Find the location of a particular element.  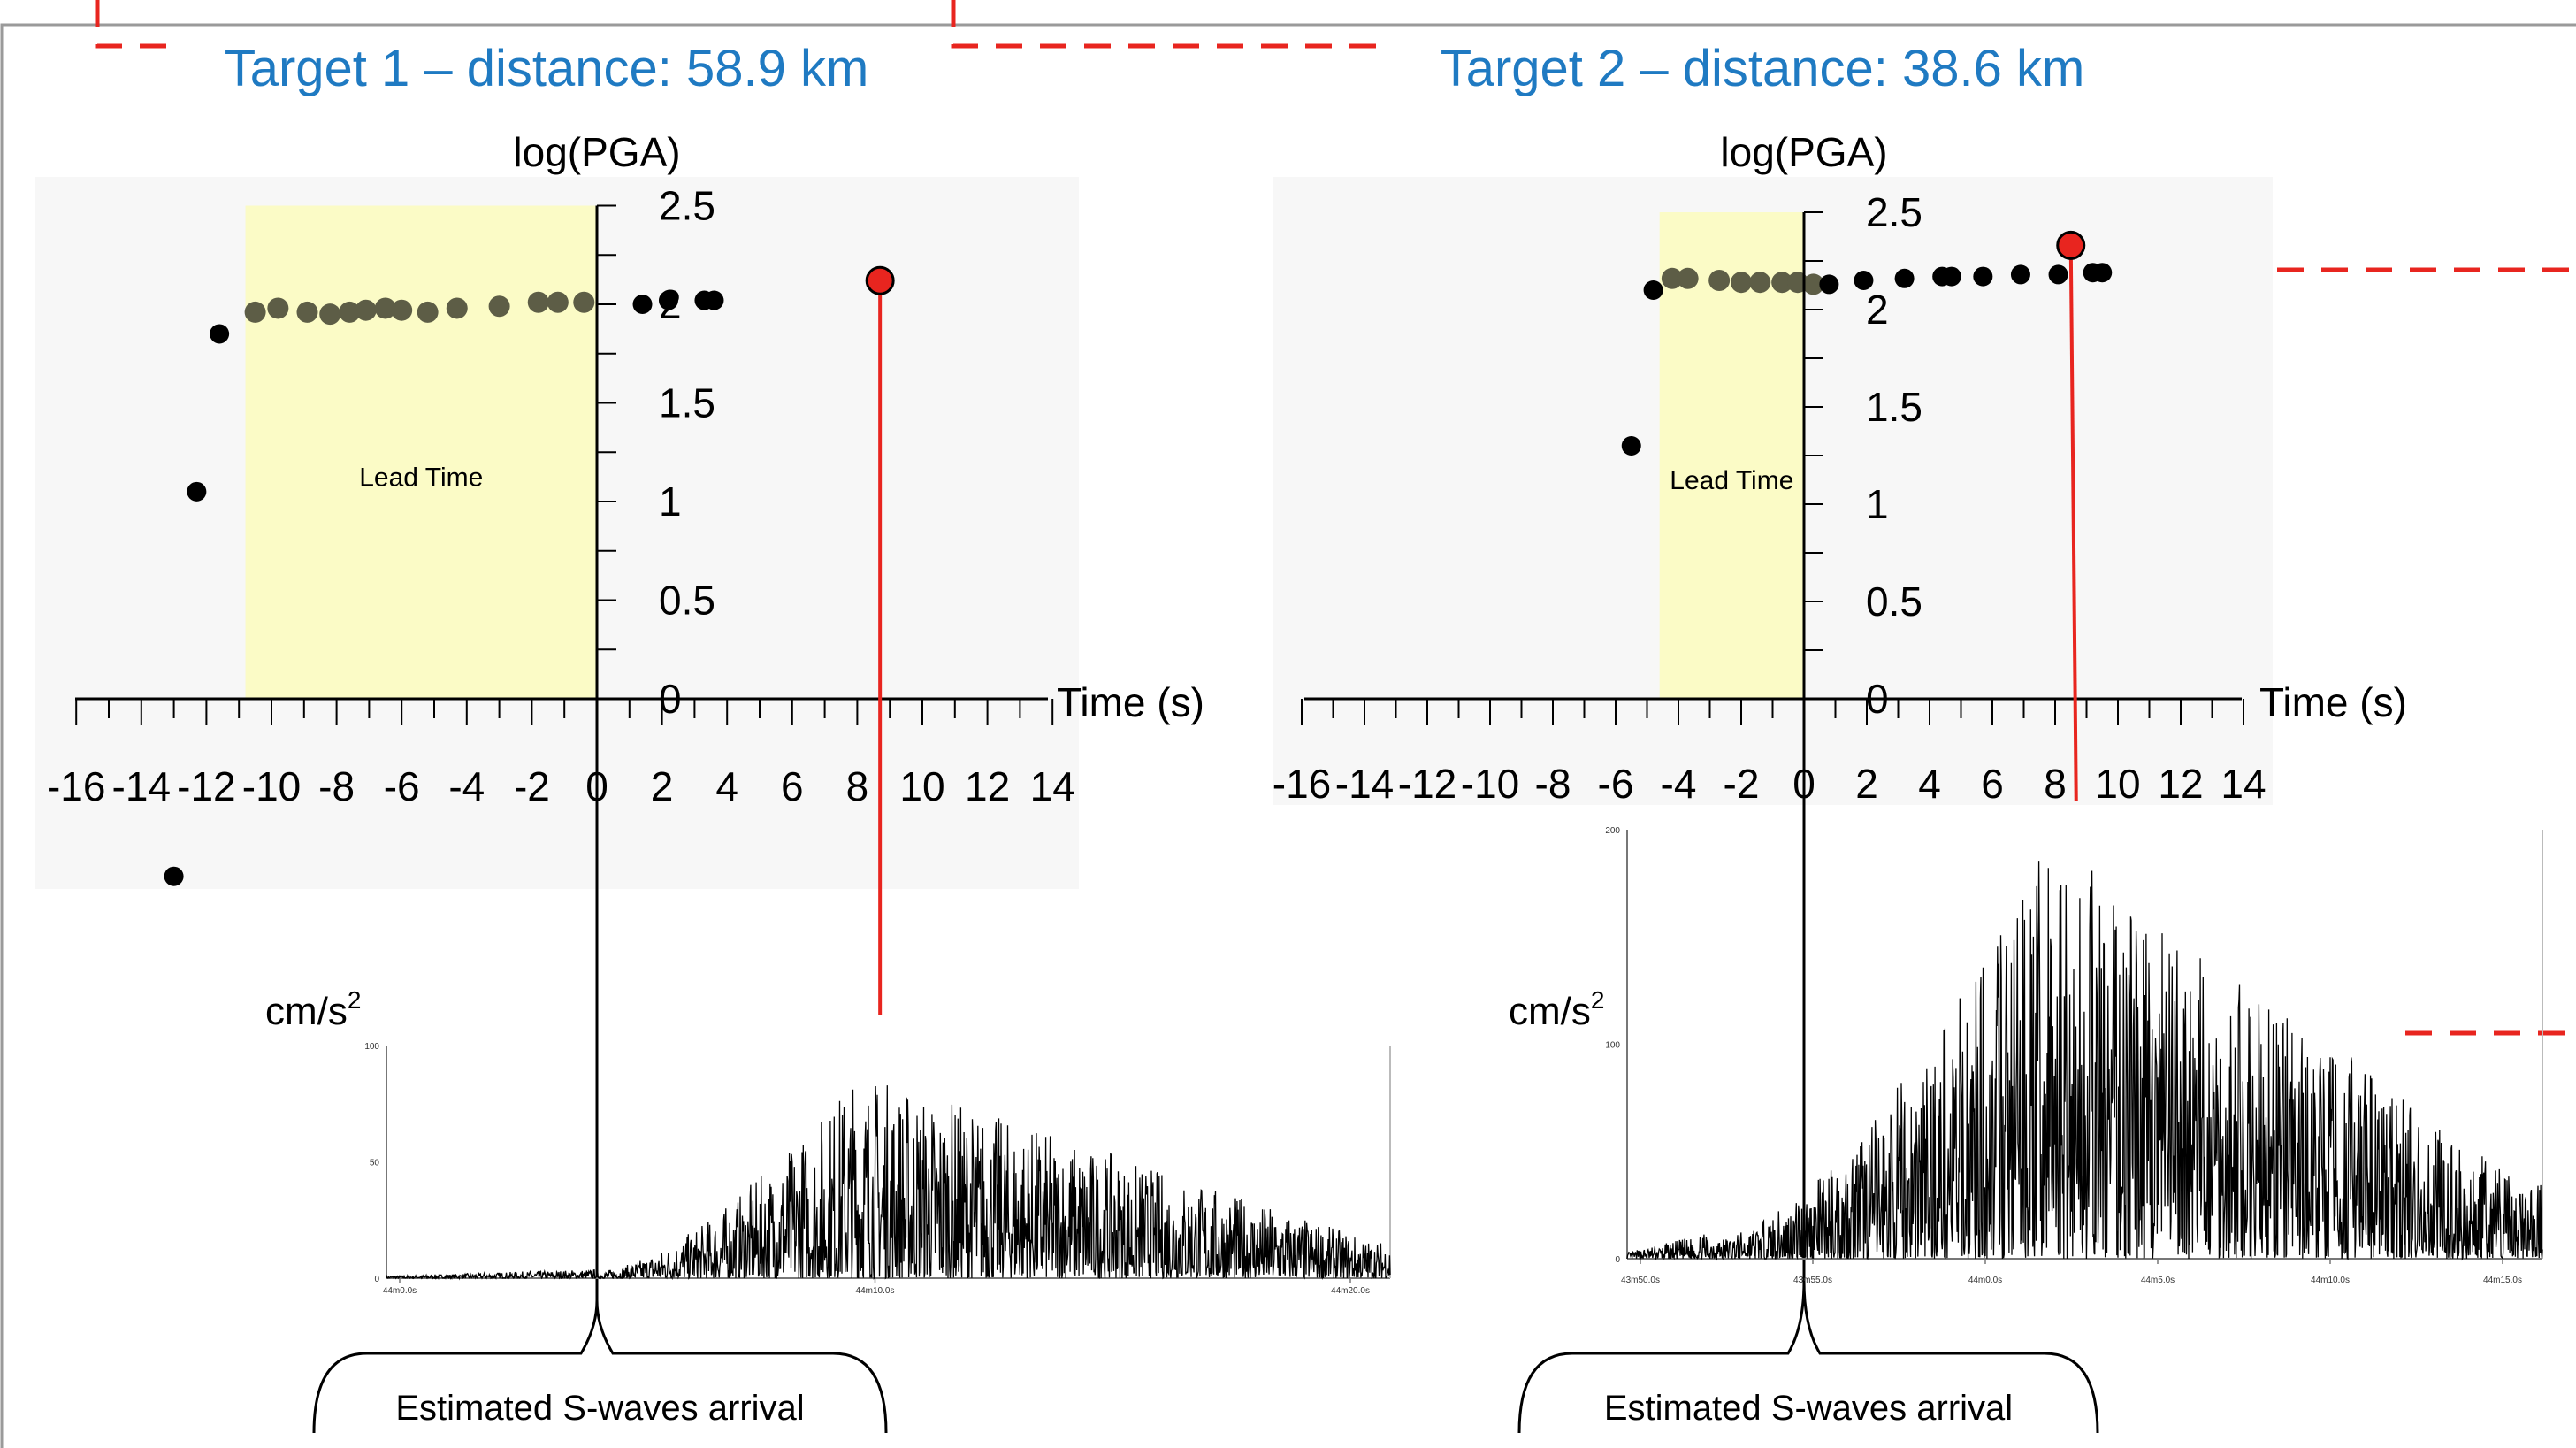

dash-top-middle is located at coordinates (1172, 25).